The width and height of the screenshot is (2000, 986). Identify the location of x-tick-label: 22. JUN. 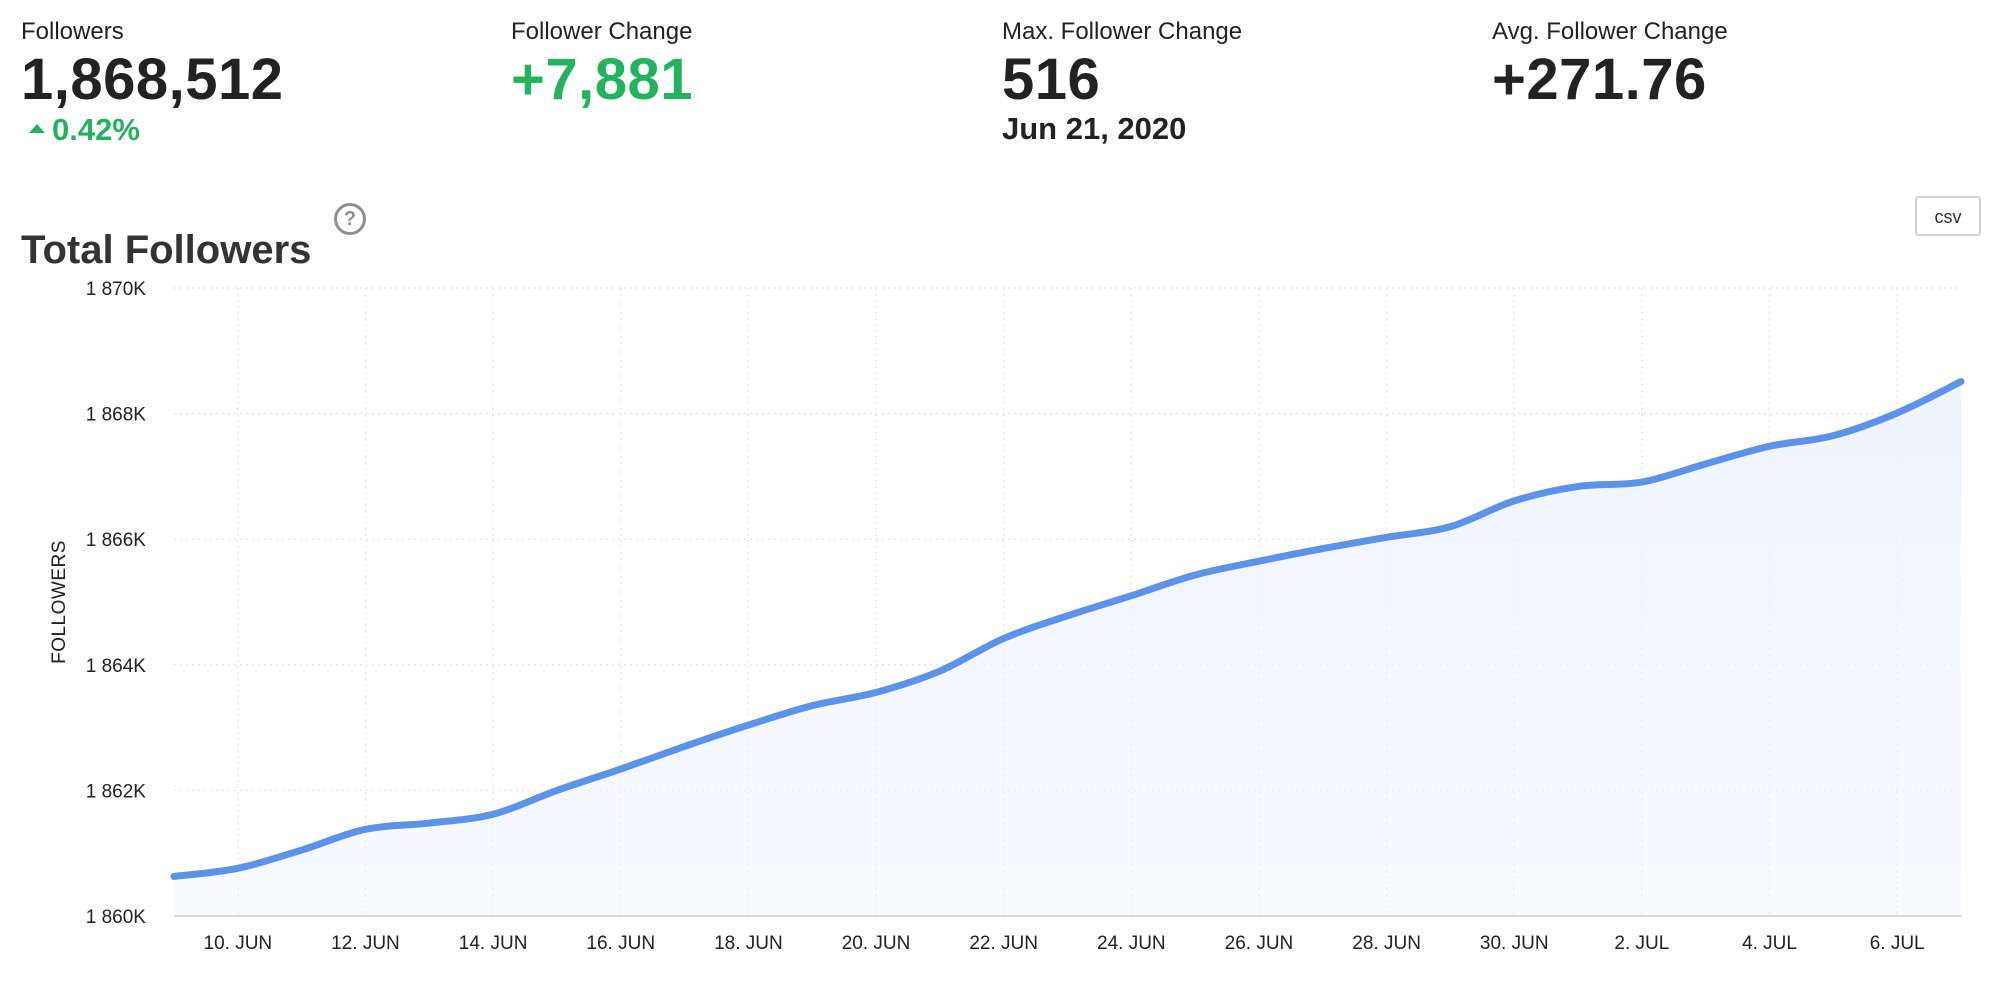
(1003, 943).